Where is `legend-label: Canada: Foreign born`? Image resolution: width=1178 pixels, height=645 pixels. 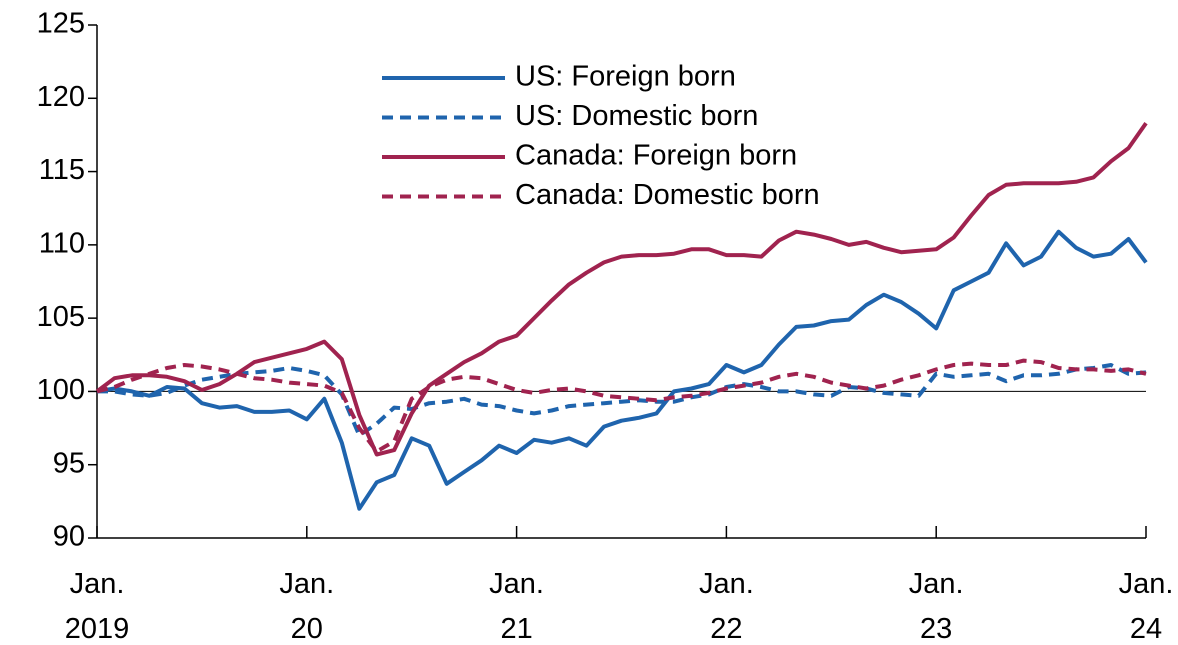
legend-label: Canada: Foreign born is located at coordinates (656, 156).